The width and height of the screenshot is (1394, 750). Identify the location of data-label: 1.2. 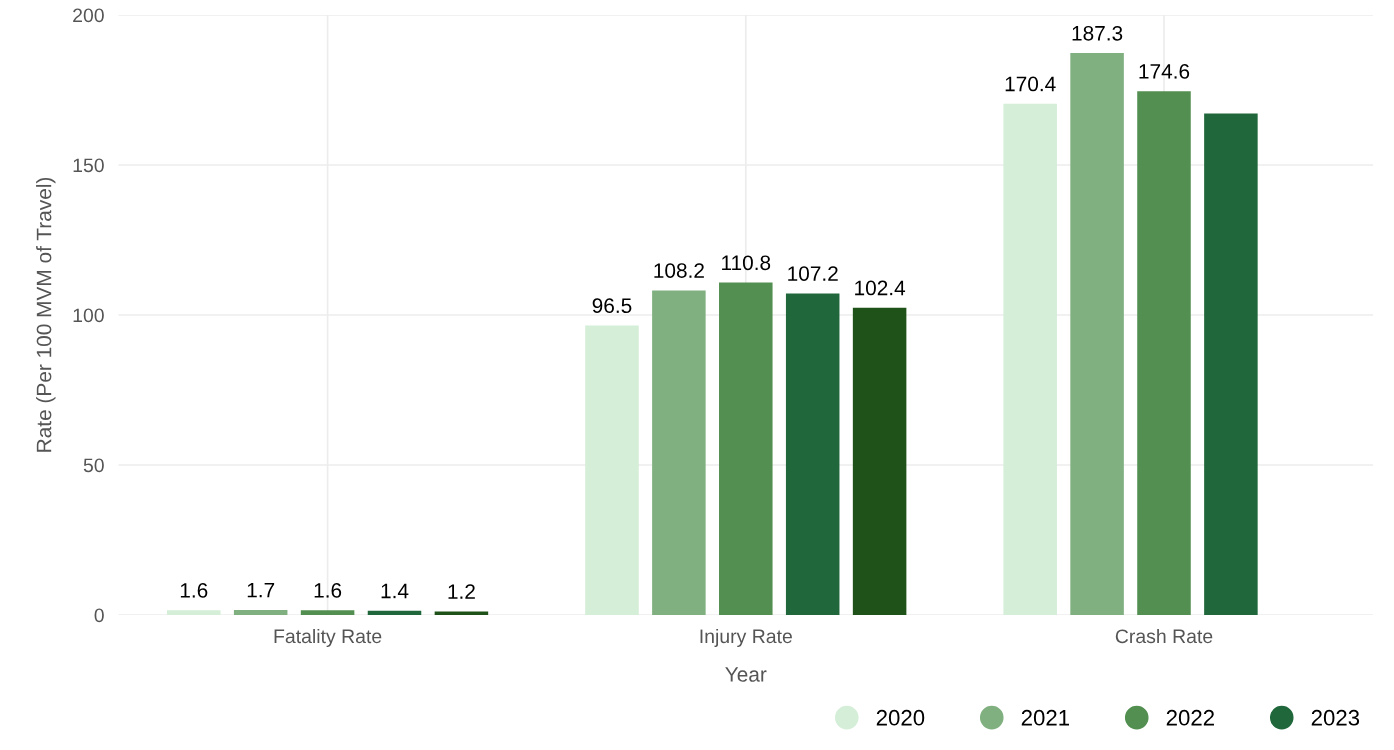
(461, 591).